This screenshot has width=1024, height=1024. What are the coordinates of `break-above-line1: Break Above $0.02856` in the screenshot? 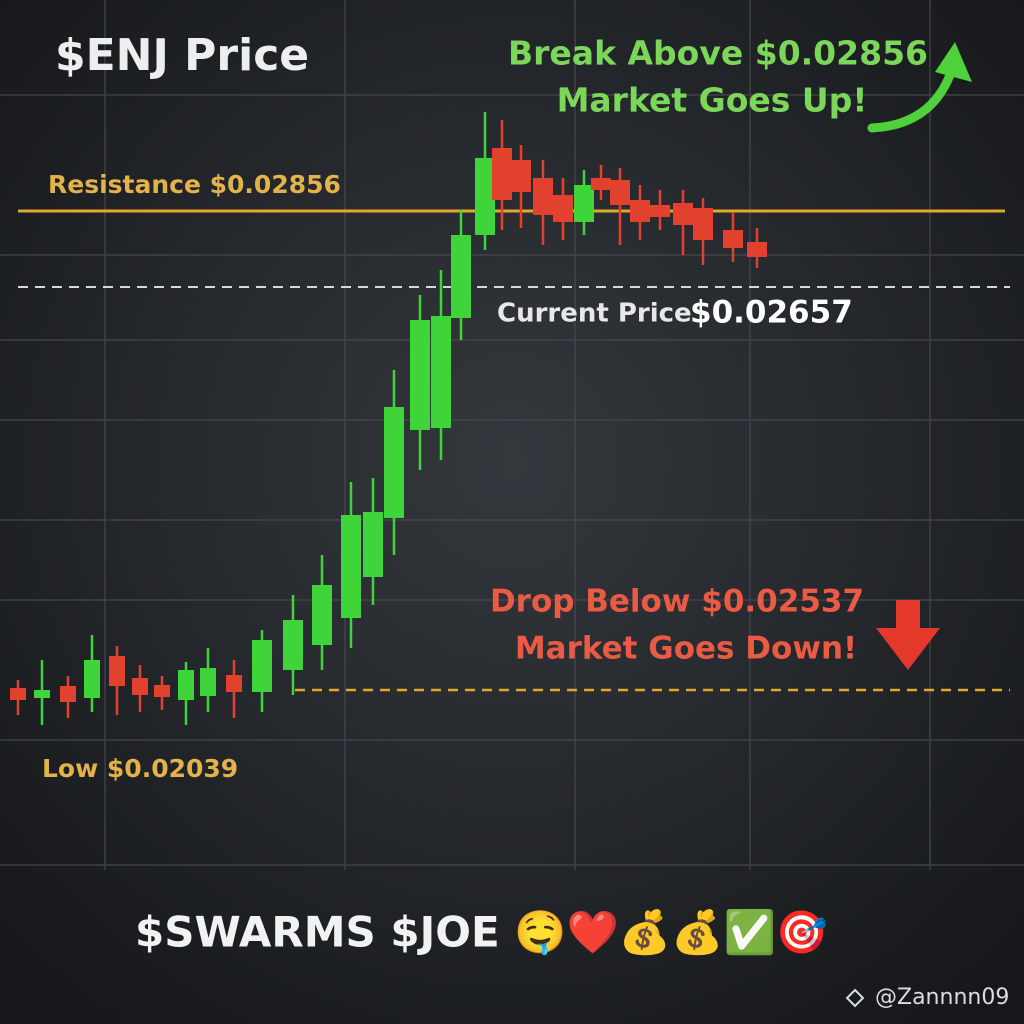 It's located at (718, 53).